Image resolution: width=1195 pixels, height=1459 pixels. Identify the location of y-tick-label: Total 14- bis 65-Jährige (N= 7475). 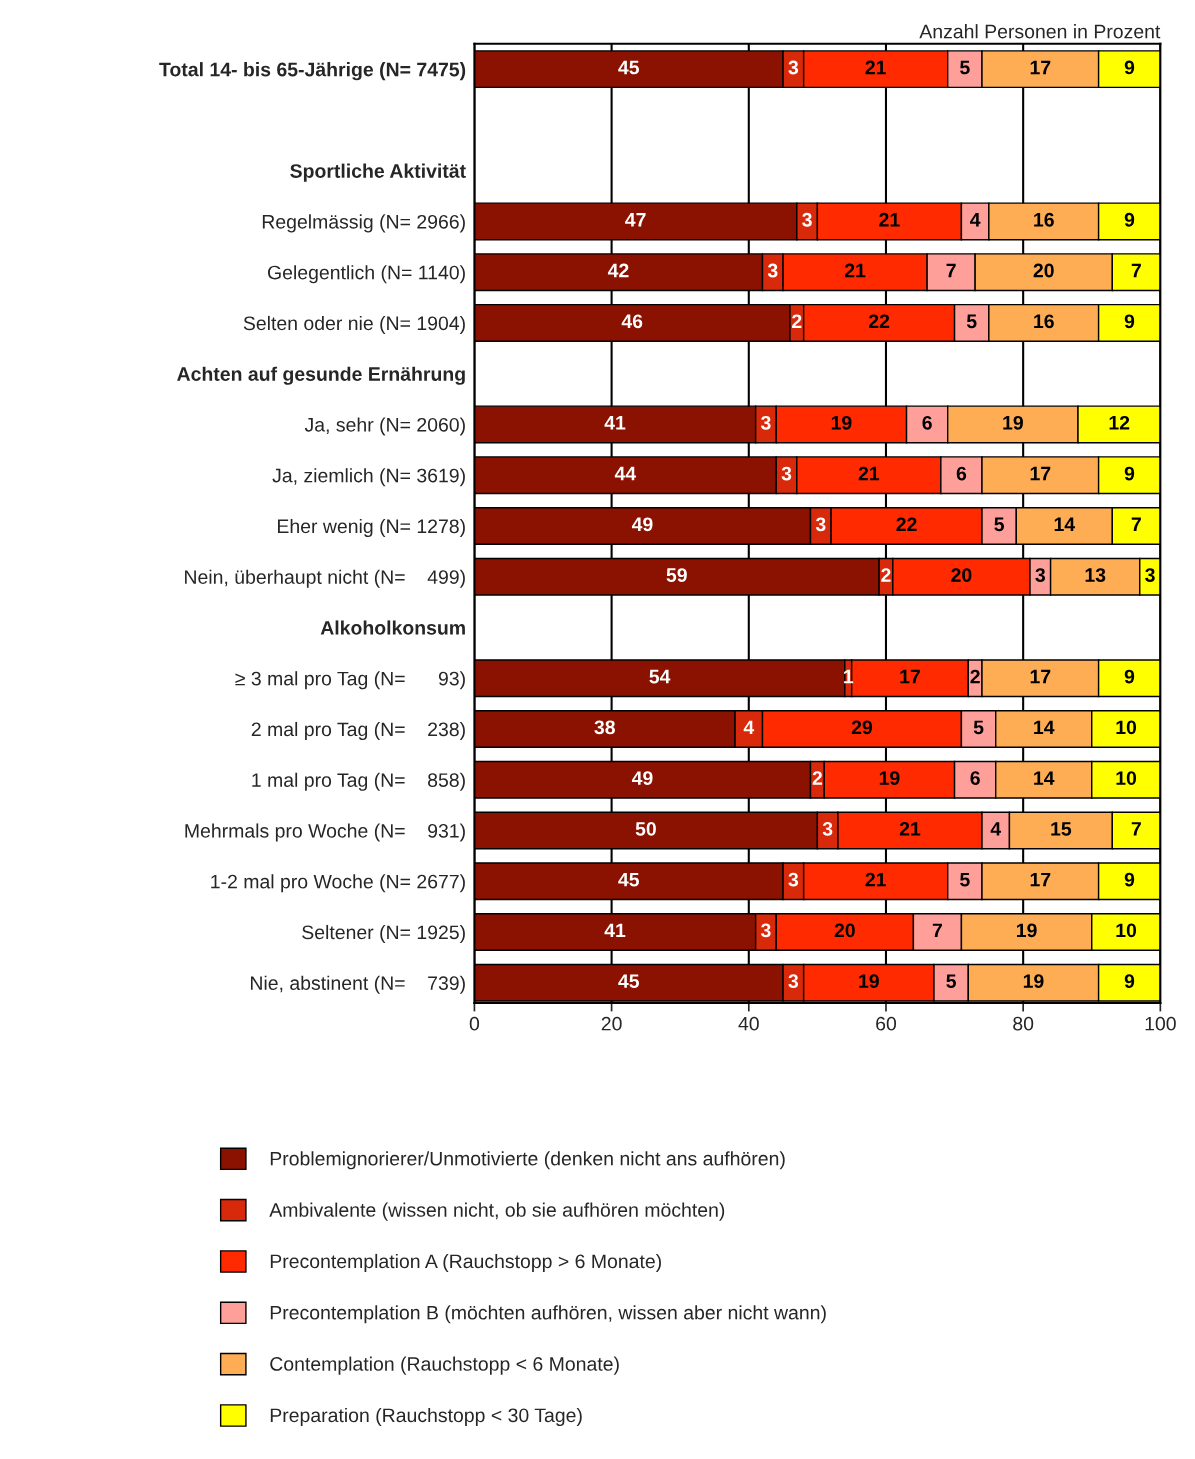
(312, 71).